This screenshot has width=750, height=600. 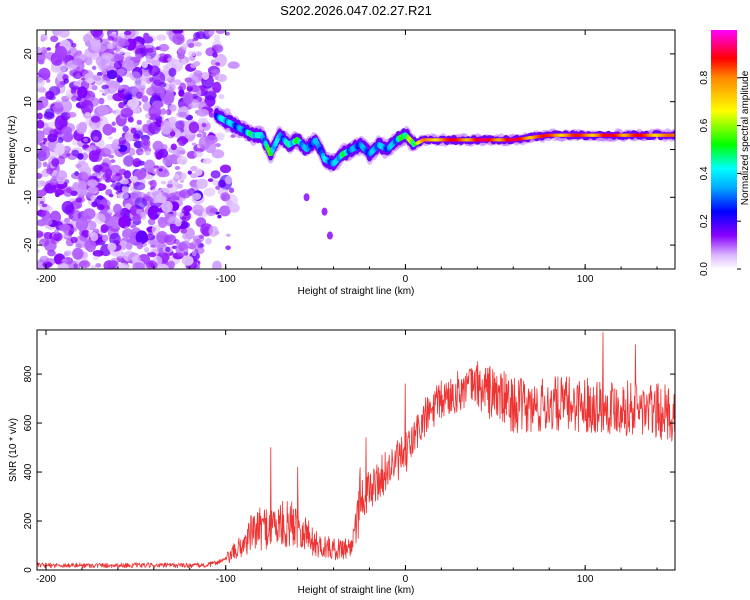 What do you see at coordinates (12, 150) in the screenshot?
I see `spectrogram-ylabel: Frequency (Hz)` at bounding box center [12, 150].